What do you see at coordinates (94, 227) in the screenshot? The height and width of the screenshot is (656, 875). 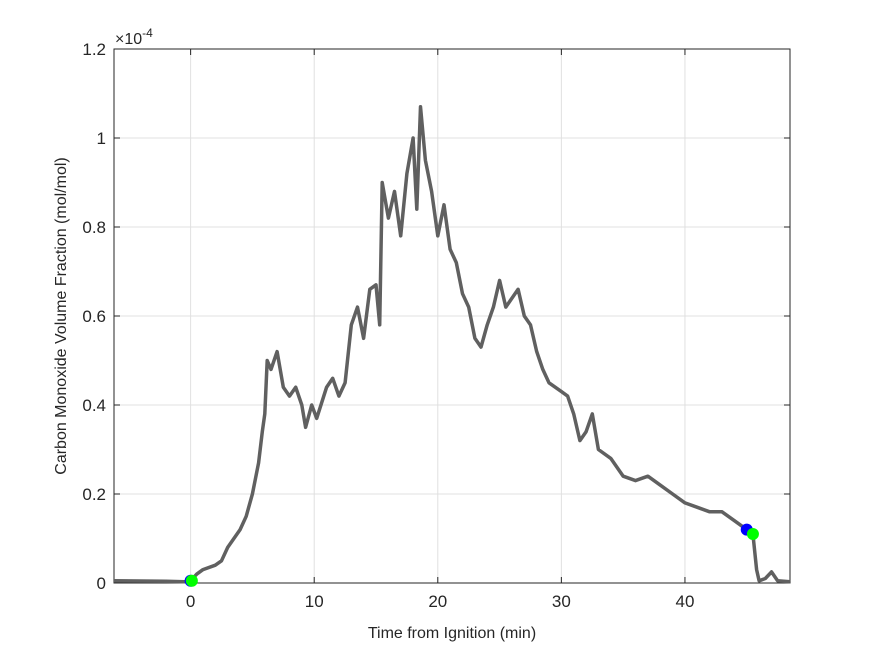 I see `y-tick-label: 0.8` at bounding box center [94, 227].